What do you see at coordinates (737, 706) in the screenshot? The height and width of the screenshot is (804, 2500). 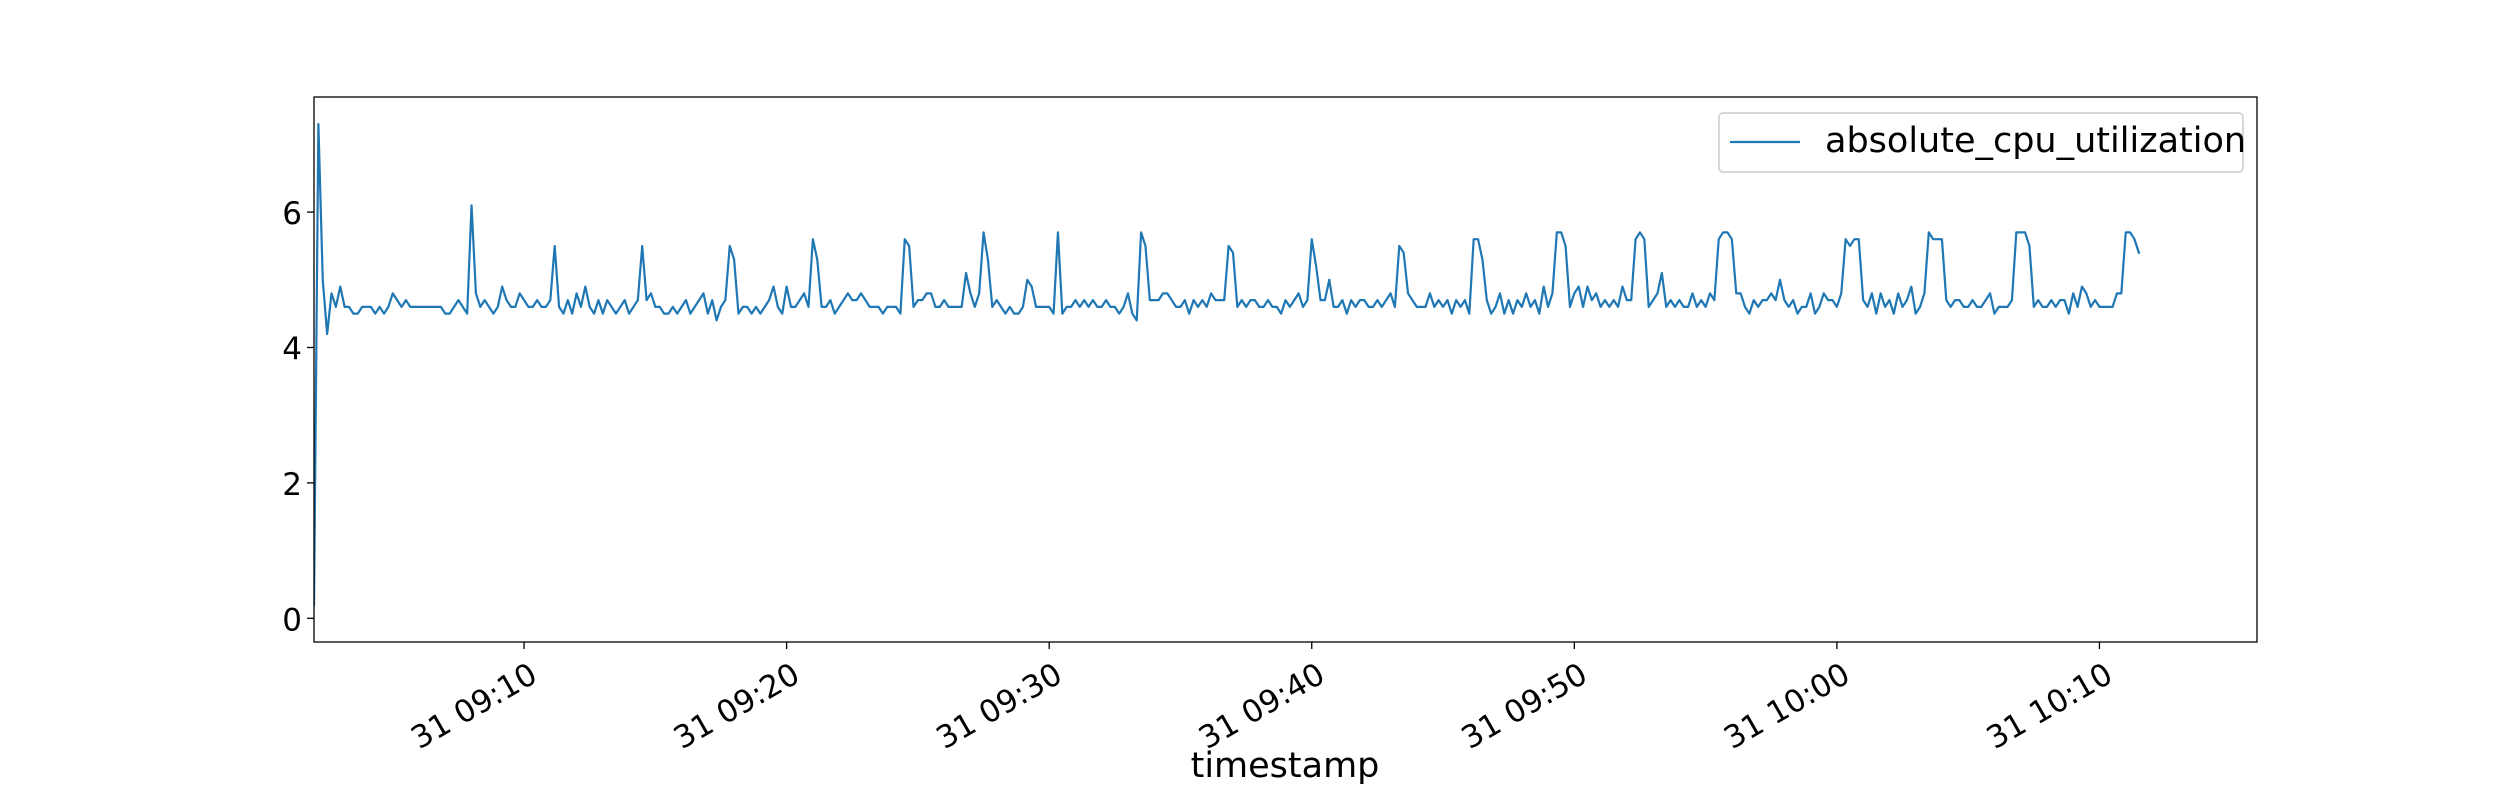 I see `x-tick-label: 31 09:20` at bounding box center [737, 706].